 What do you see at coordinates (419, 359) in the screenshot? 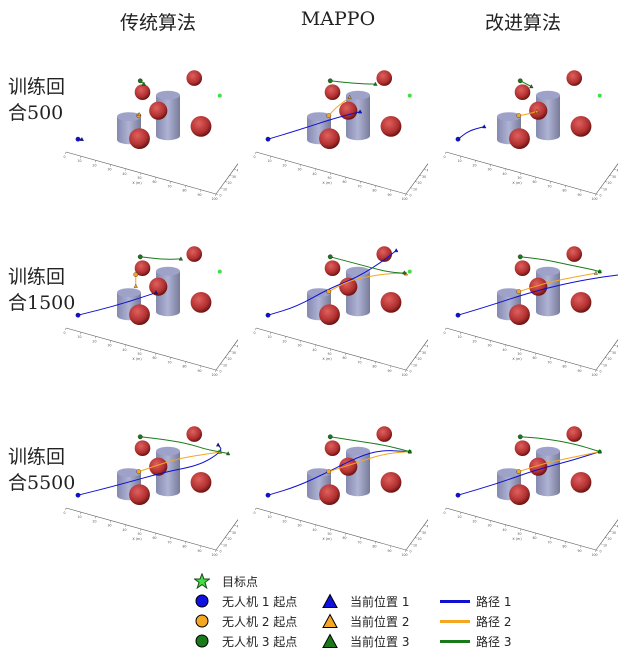
I see `y-tick-label: 20` at bounding box center [419, 359].